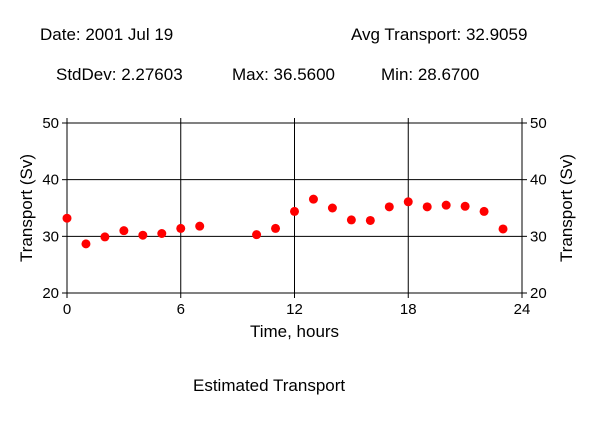 The image size is (596, 422). I want to click on y-tick-label-left: 30, so click(50, 236).